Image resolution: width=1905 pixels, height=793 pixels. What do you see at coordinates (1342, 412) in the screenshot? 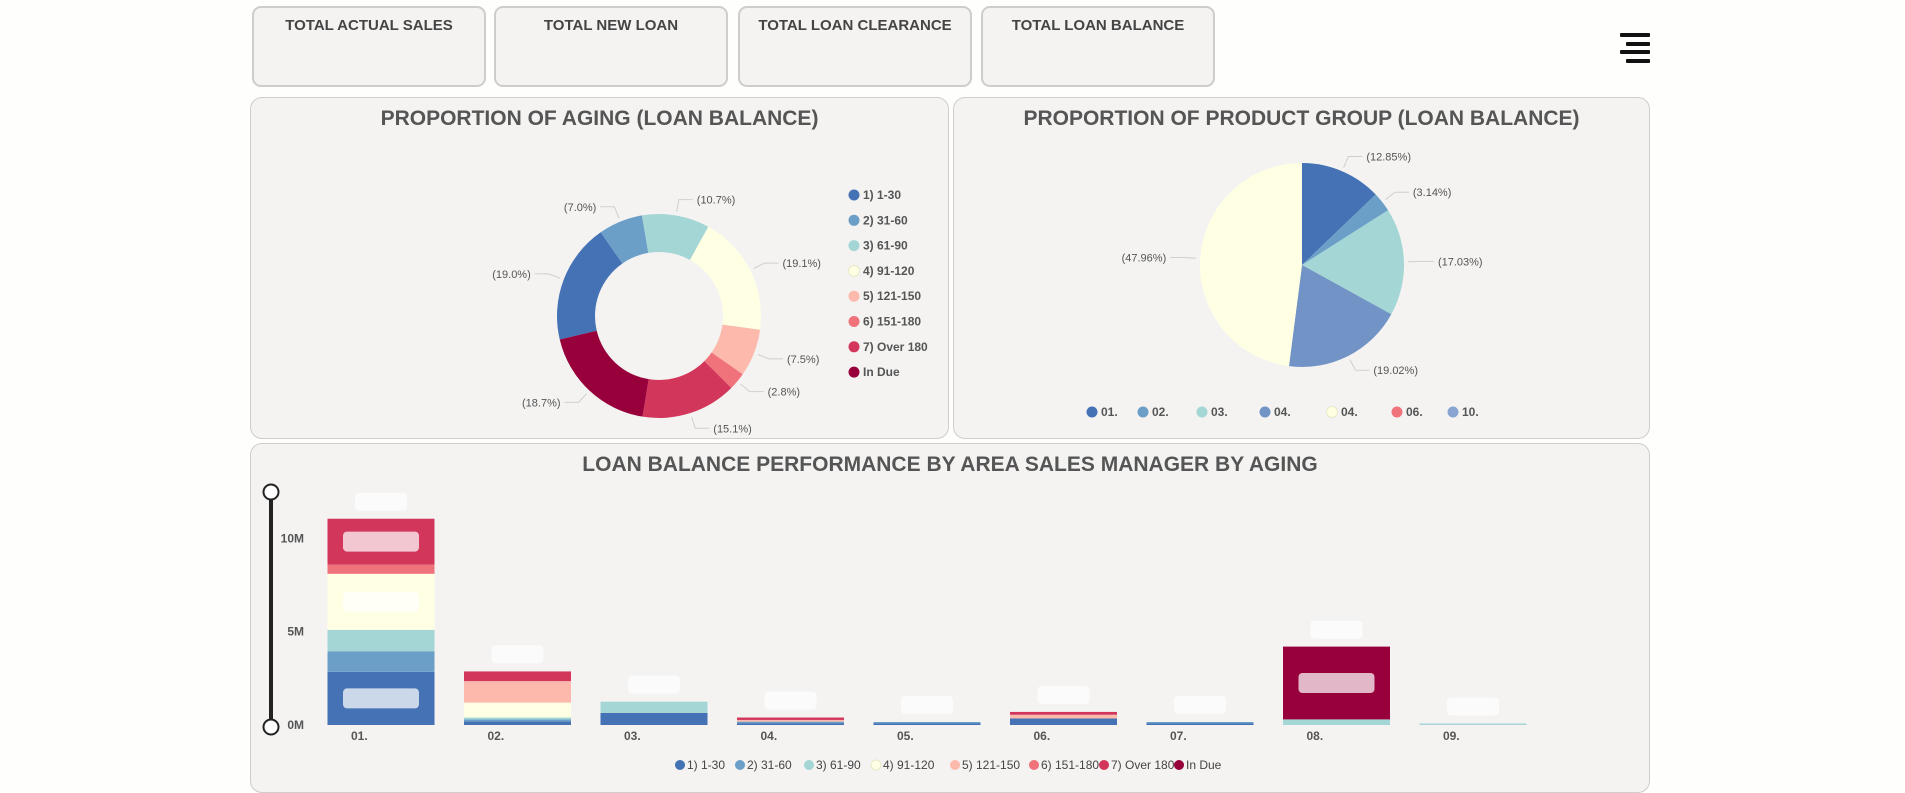
I see `legend-item-04-4: 04.` at bounding box center [1342, 412].